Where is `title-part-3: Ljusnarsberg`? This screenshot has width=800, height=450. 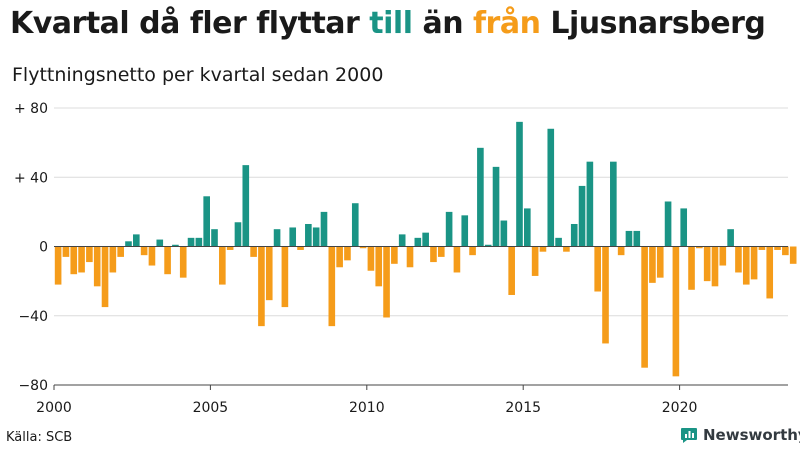
title-part-3: Ljusnarsberg is located at coordinates (653, 23).